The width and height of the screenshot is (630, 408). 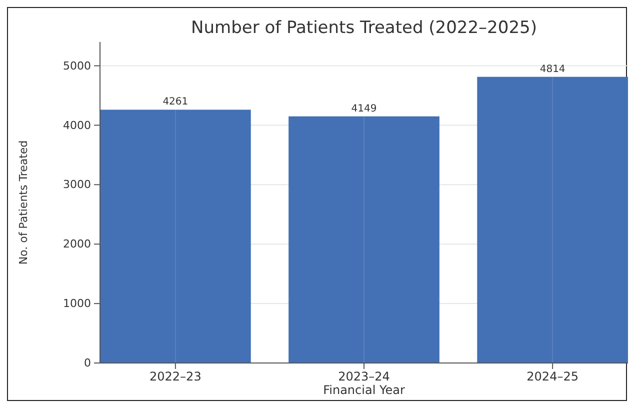 What do you see at coordinates (77, 303) in the screenshot?
I see `y-tick-label: 1000` at bounding box center [77, 303].